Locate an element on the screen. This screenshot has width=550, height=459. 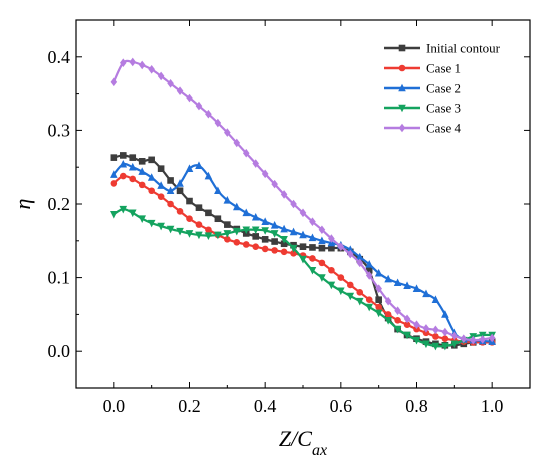
y-tick-labels: 0.0 0.1 0.2 0.3 0.4 is located at coordinates (59, 204).